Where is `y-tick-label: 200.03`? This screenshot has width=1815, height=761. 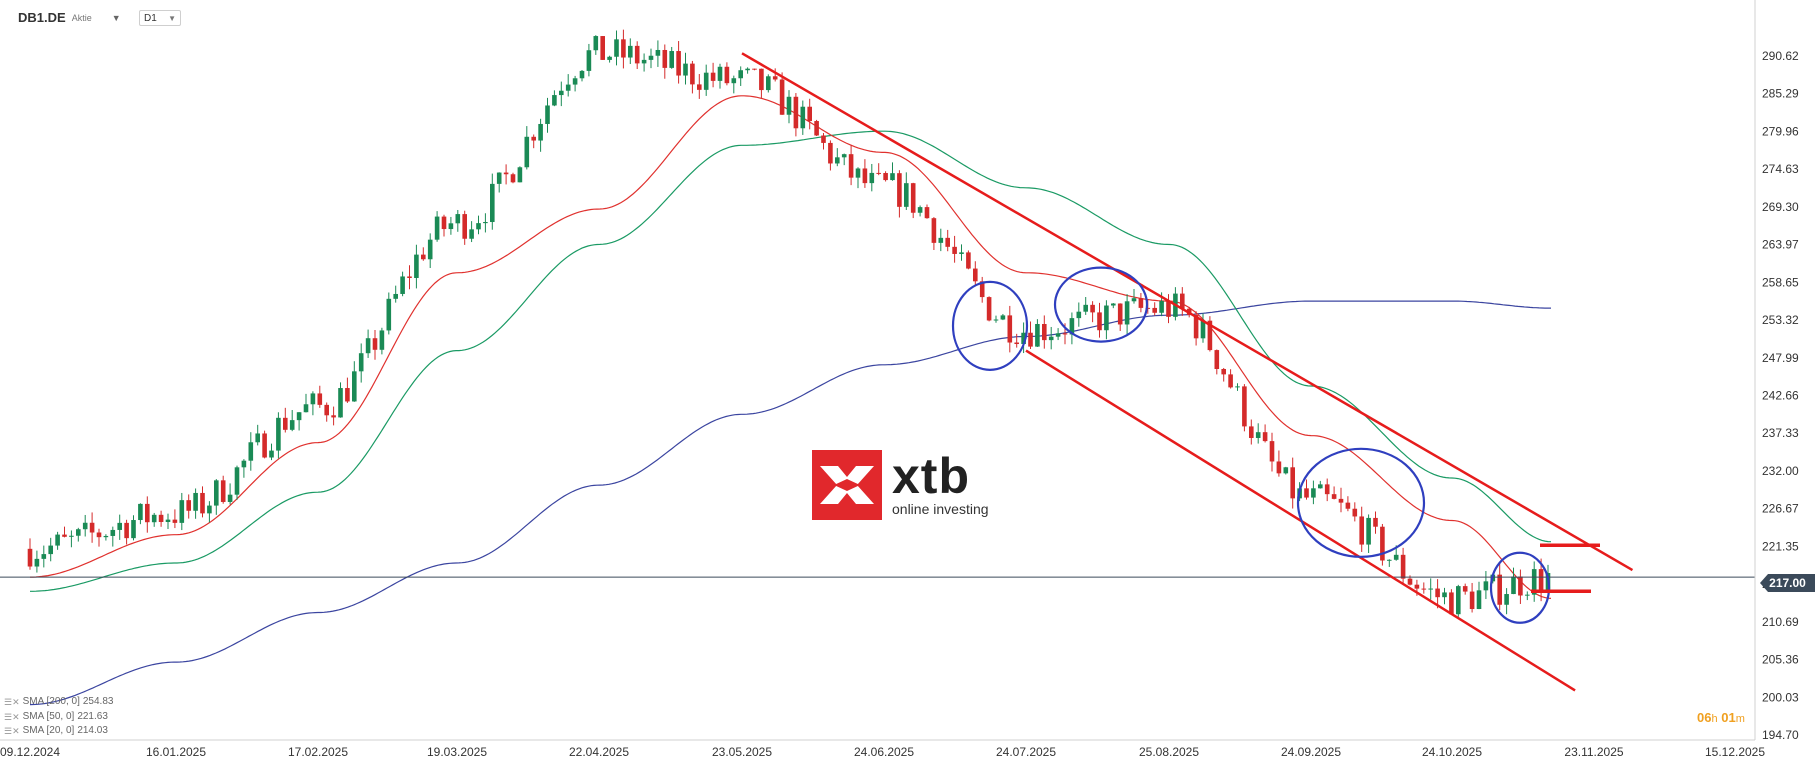
y-tick-label: 200.03 is located at coordinates (1780, 697).